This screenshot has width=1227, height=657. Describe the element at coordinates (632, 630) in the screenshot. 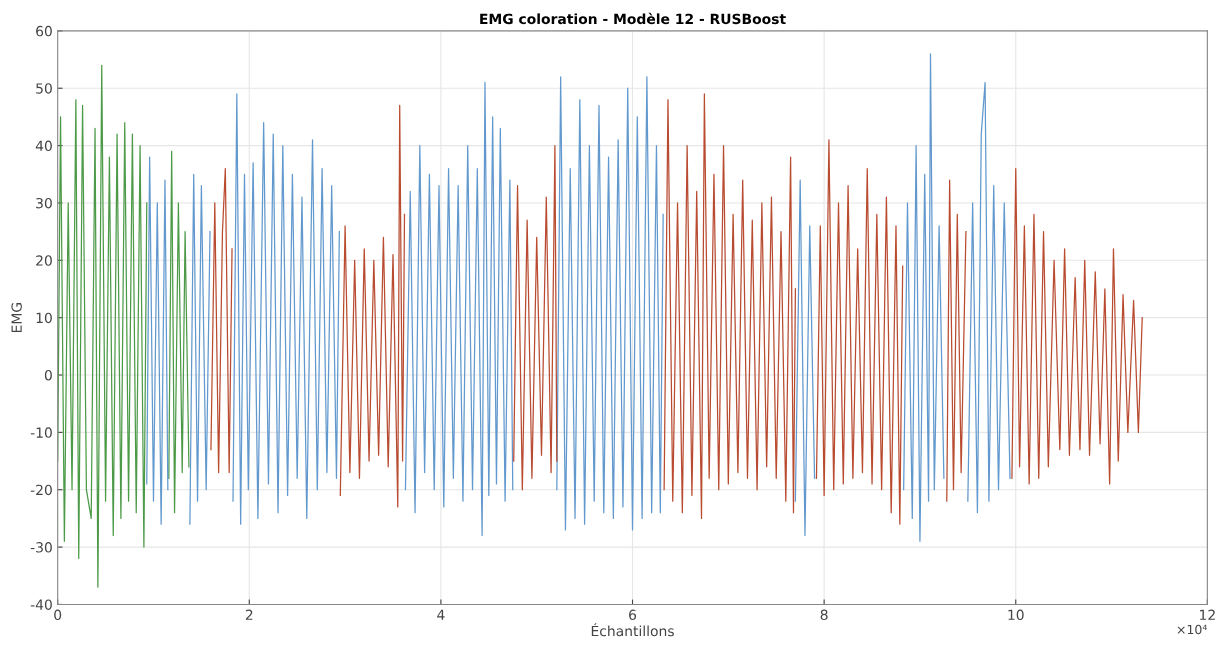

I see `x-axis-title: Échantillons` at that location.